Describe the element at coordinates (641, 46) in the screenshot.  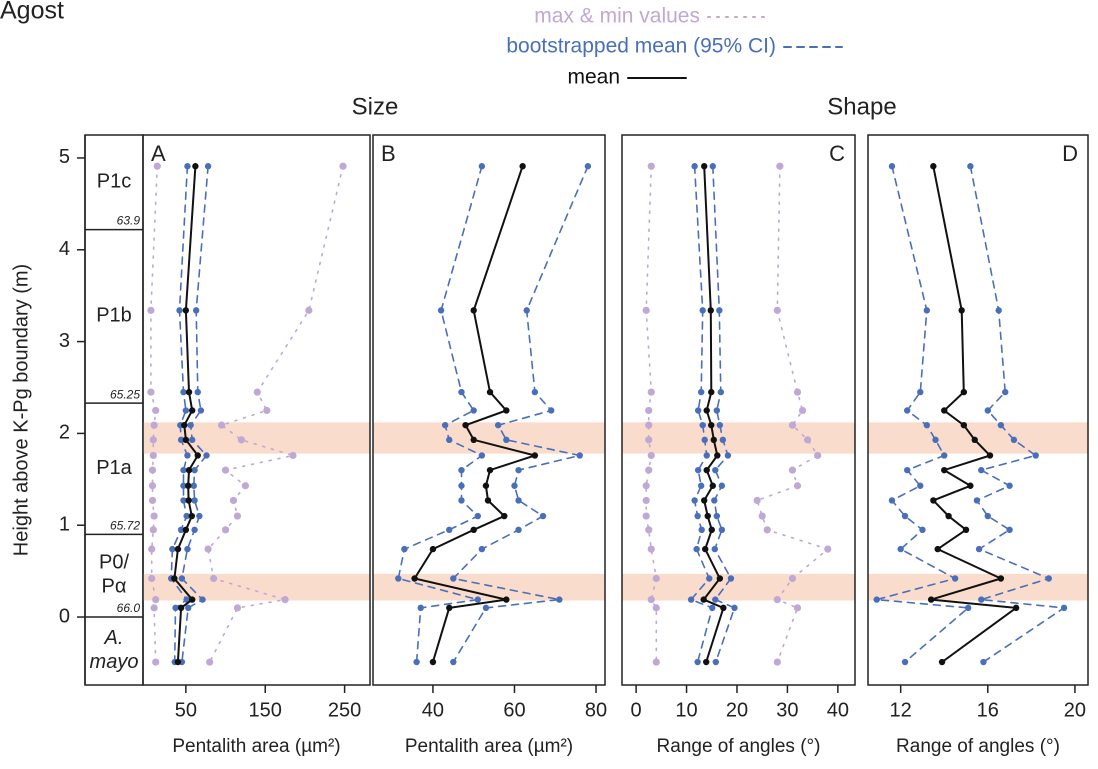
I see `legend-label: bootstrapped mean (95% CI)` at that location.